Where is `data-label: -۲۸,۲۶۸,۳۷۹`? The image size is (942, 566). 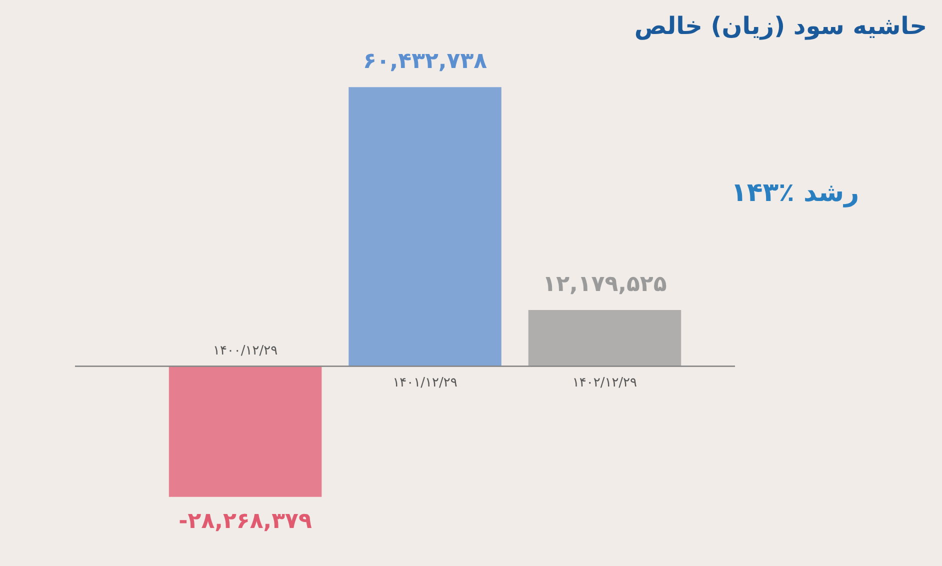 data-label: -۲۸,۲۶۸,۳۷۹ is located at coordinates (245, 521).